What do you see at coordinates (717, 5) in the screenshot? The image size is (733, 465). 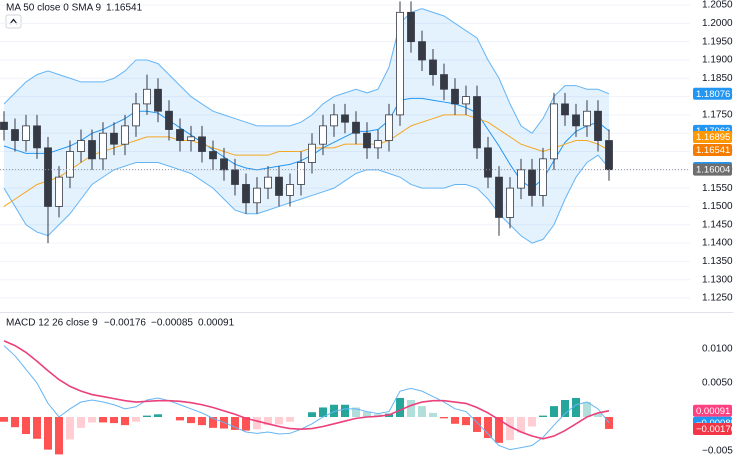 I see `y-tick-label: 1.20500` at bounding box center [717, 5].